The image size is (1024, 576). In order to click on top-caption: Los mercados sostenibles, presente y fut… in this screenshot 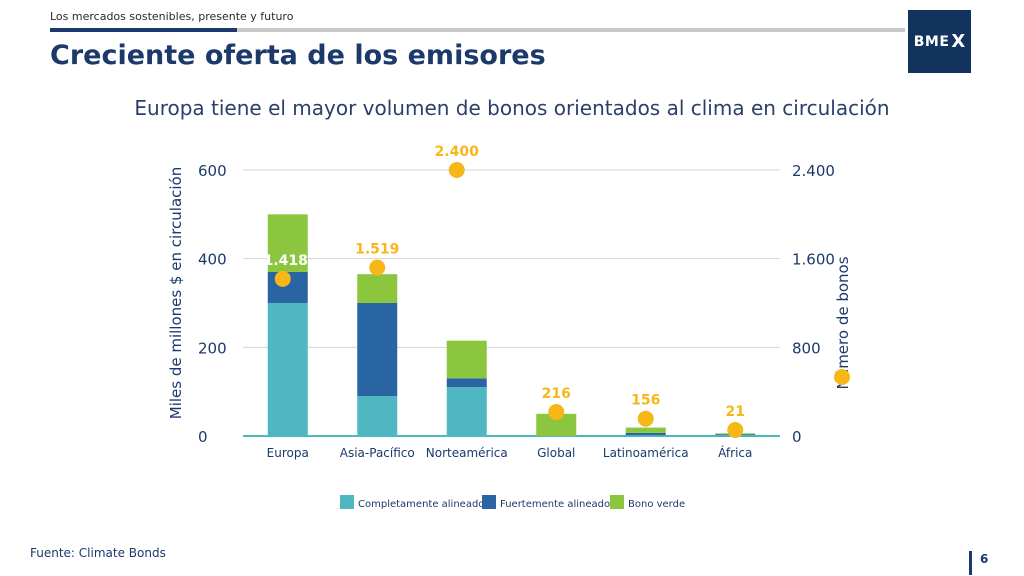, I will do `click(172, 16)`.